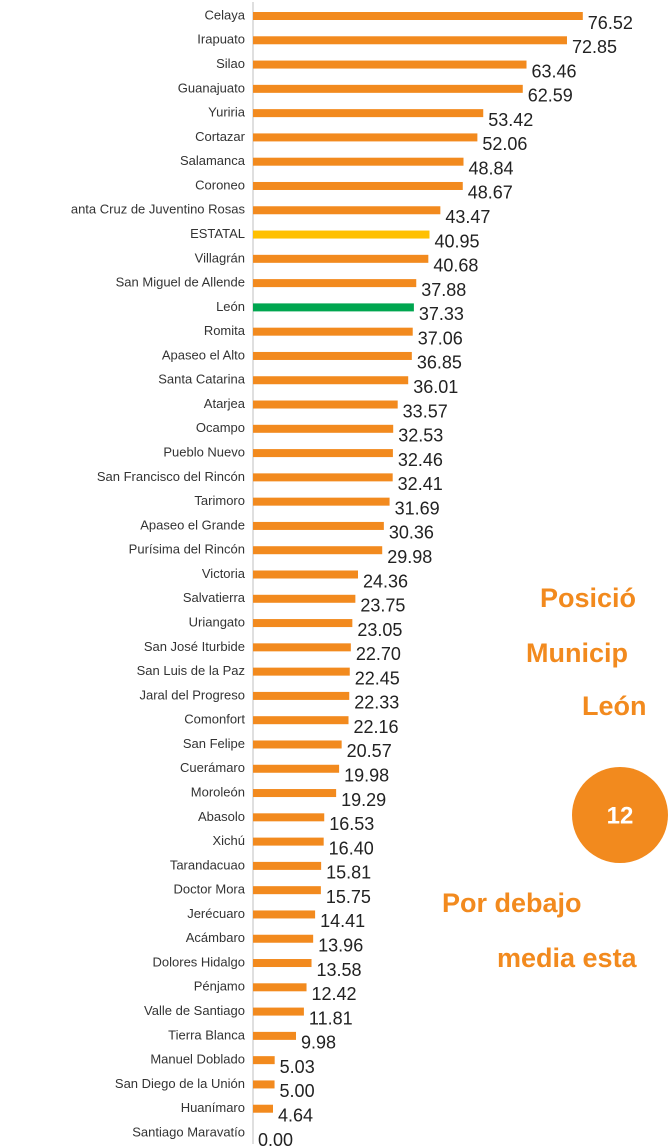 This screenshot has width=671, height=1146. I want to click on value-label: 4.64, so click(295, 1115).